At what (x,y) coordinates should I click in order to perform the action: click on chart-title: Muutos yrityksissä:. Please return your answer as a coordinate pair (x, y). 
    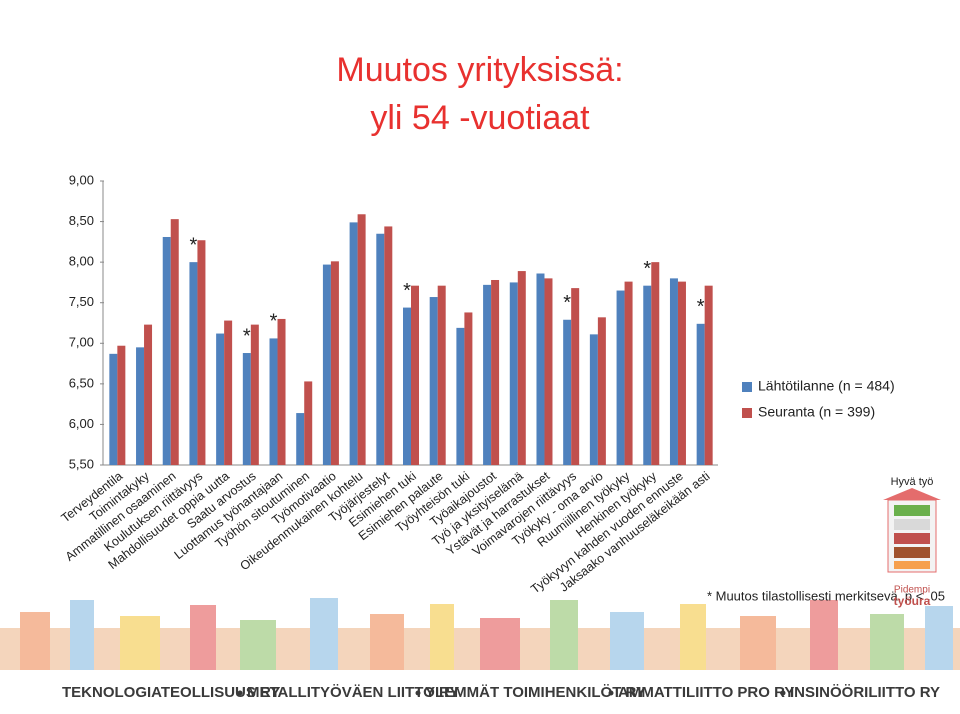
    Looking at the image, I should click on (479, 70).